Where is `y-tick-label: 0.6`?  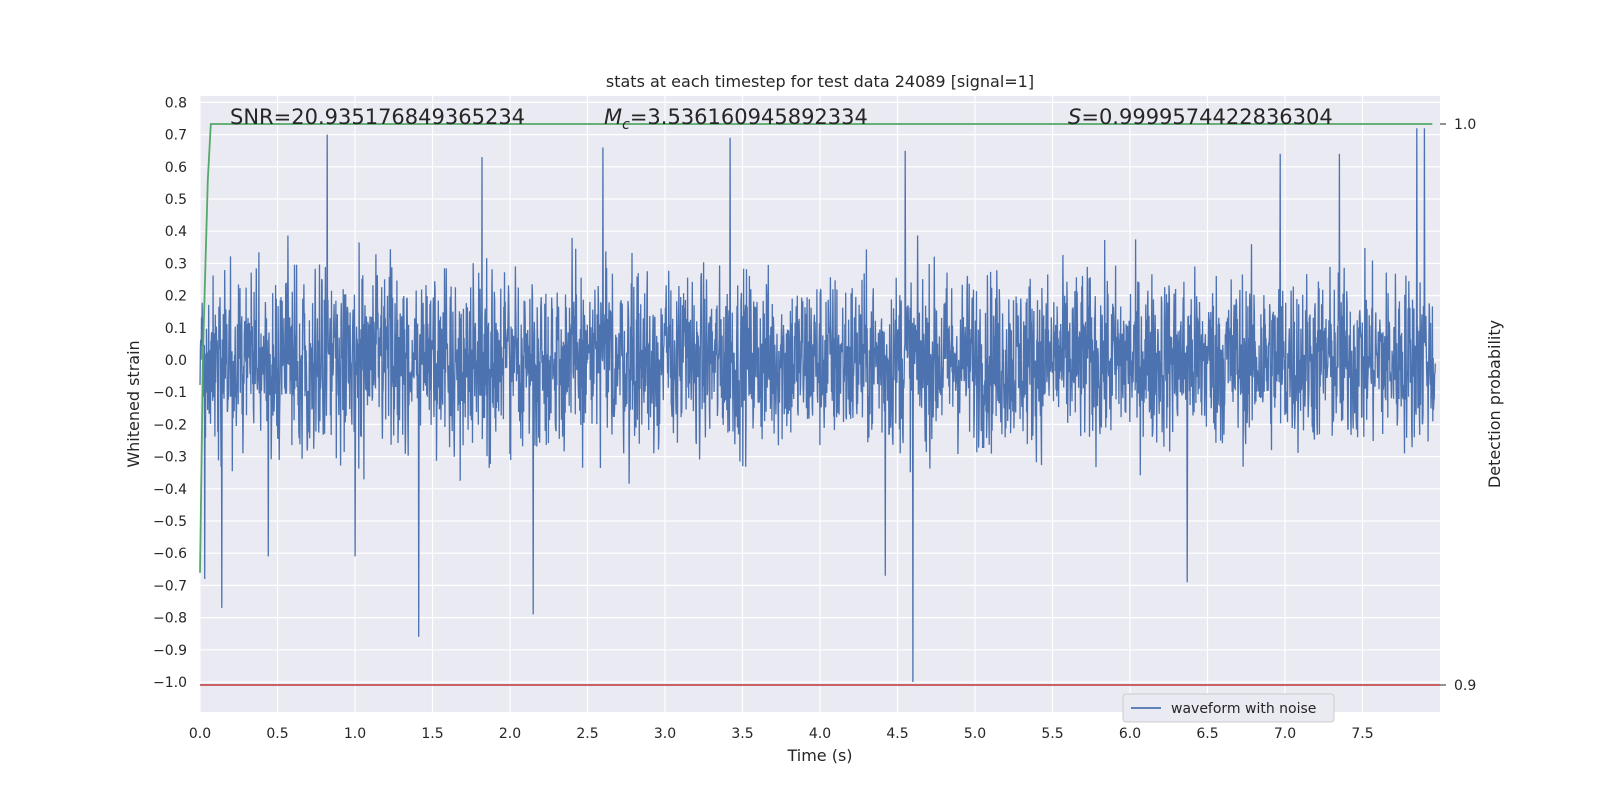
y-tick-label: 0.6 is located at coordinates (176, 168).